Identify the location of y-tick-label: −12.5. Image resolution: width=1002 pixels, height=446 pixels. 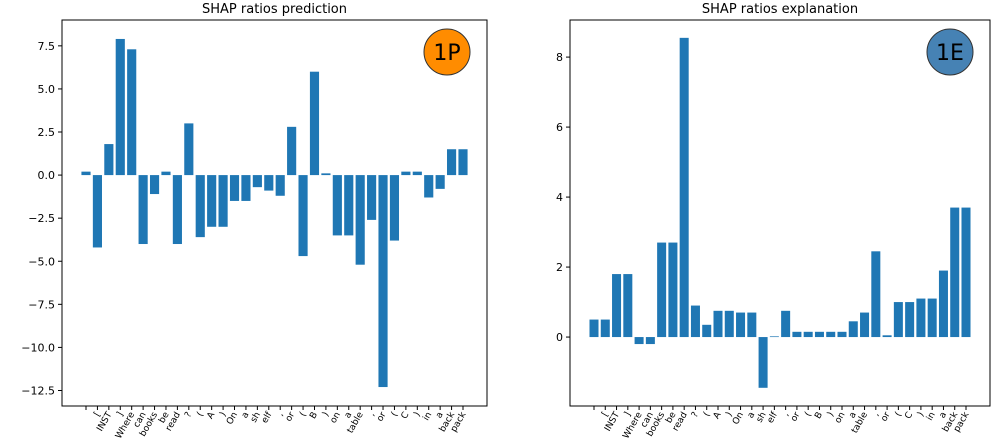
(38, 390).